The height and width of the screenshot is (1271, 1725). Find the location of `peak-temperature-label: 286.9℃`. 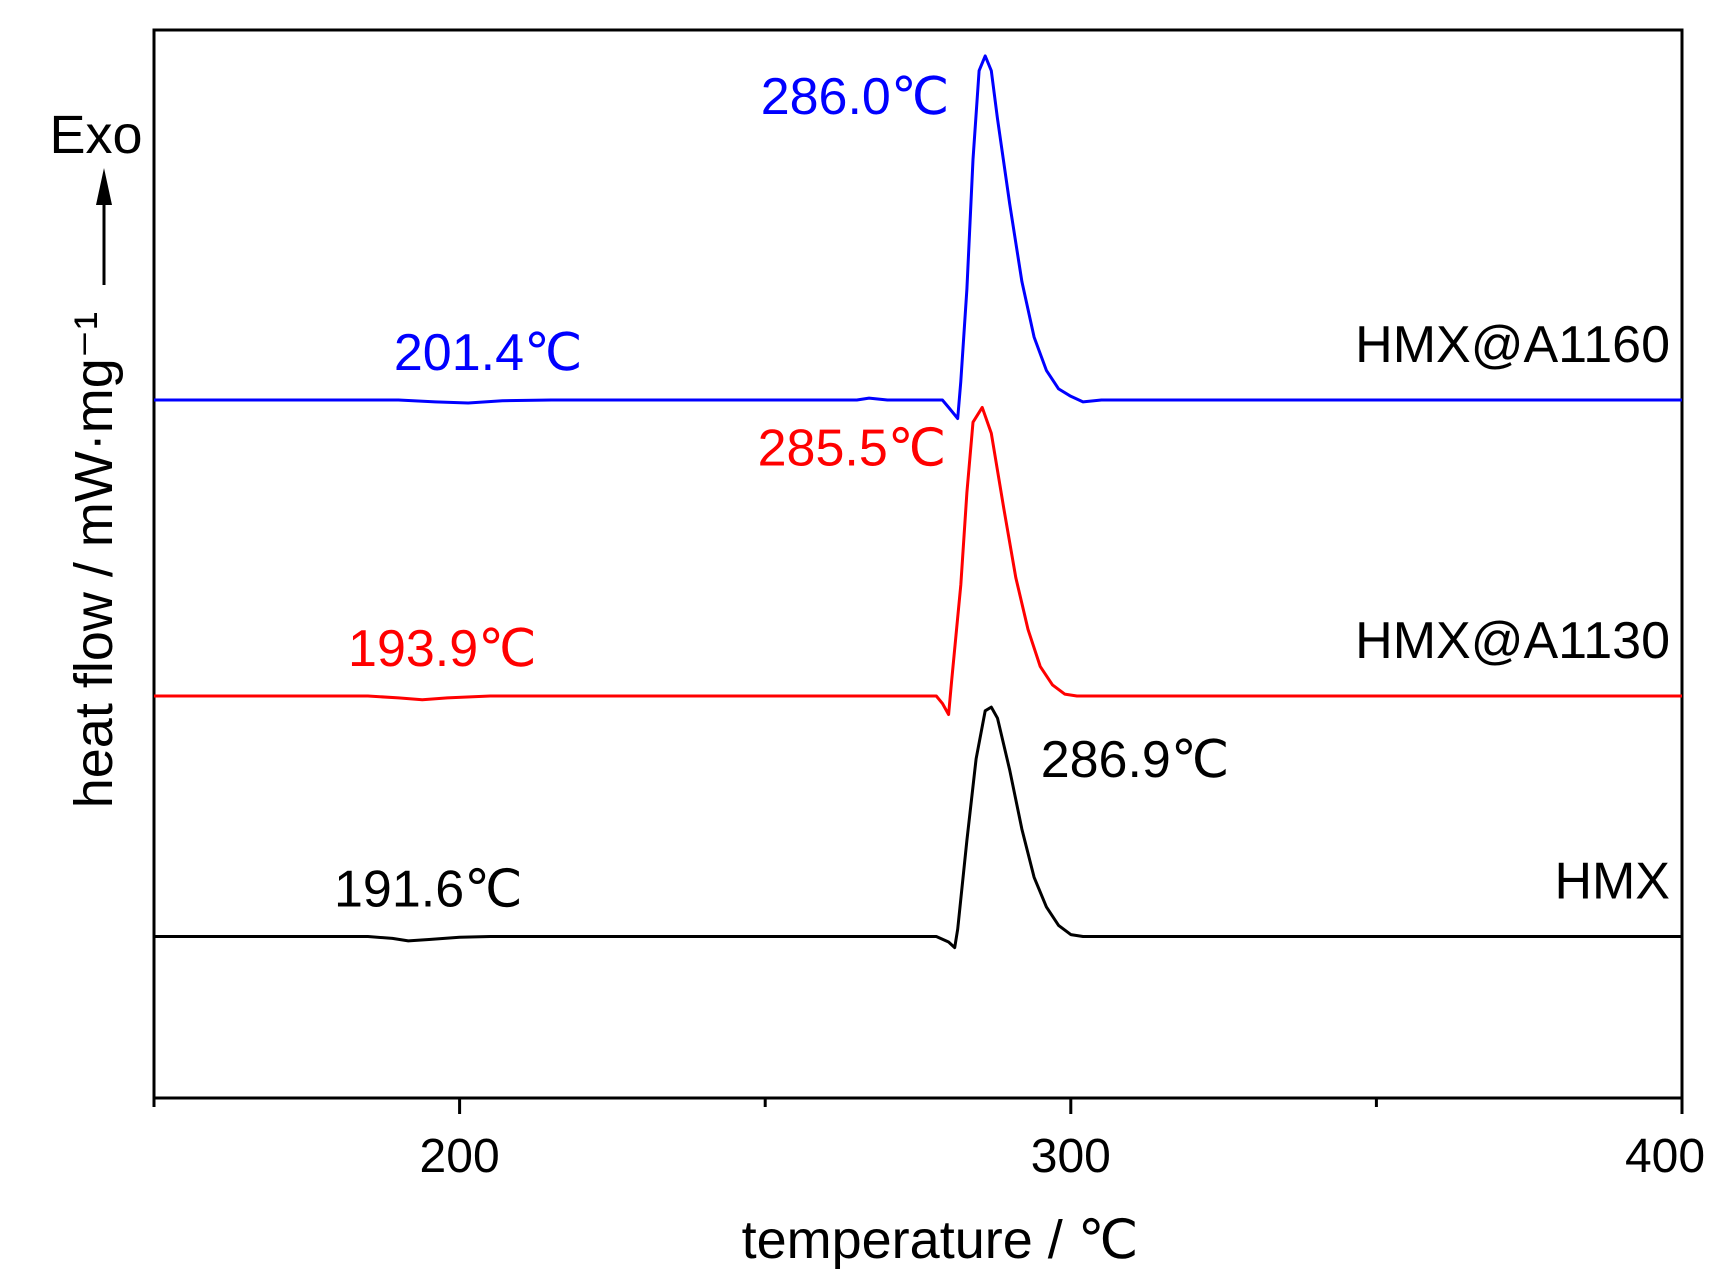

peak-temperature-label: 286.9℃ is located at coordinates (1135, 760).